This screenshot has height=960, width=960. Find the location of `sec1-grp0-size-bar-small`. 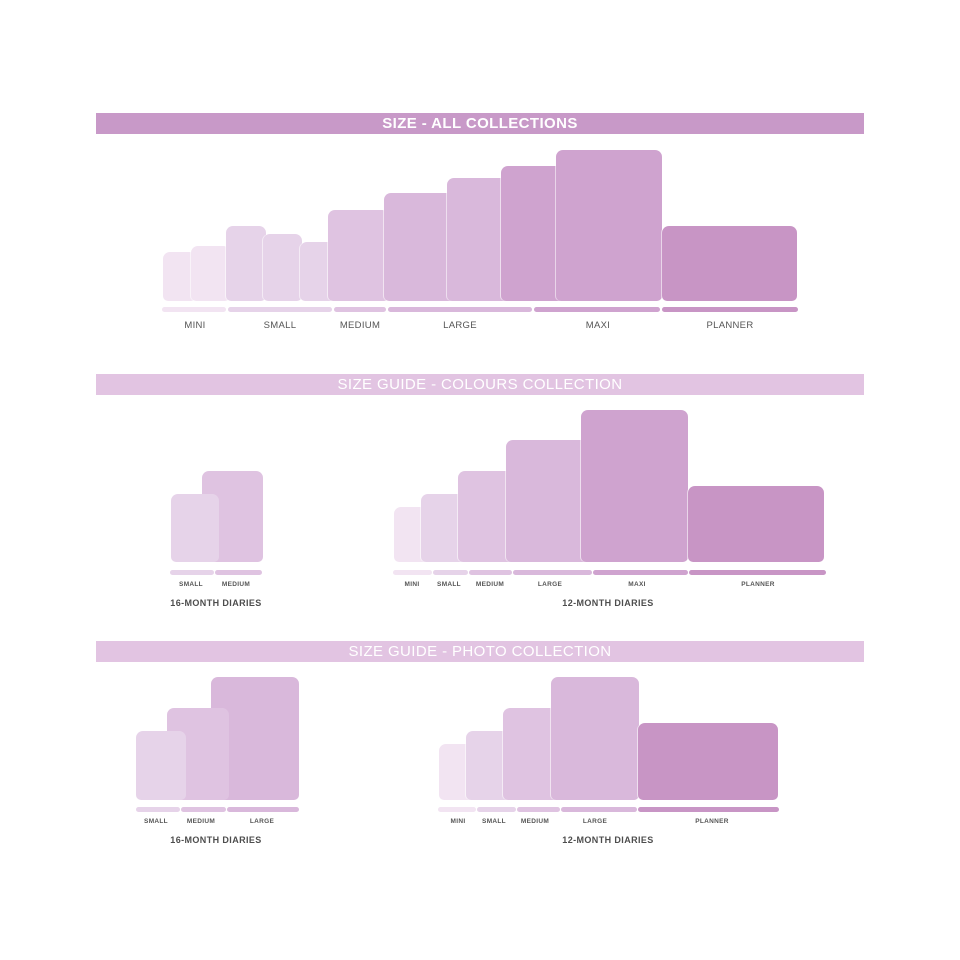

sec1-grp0-size-bar-small is located at coordinates (192, 572).